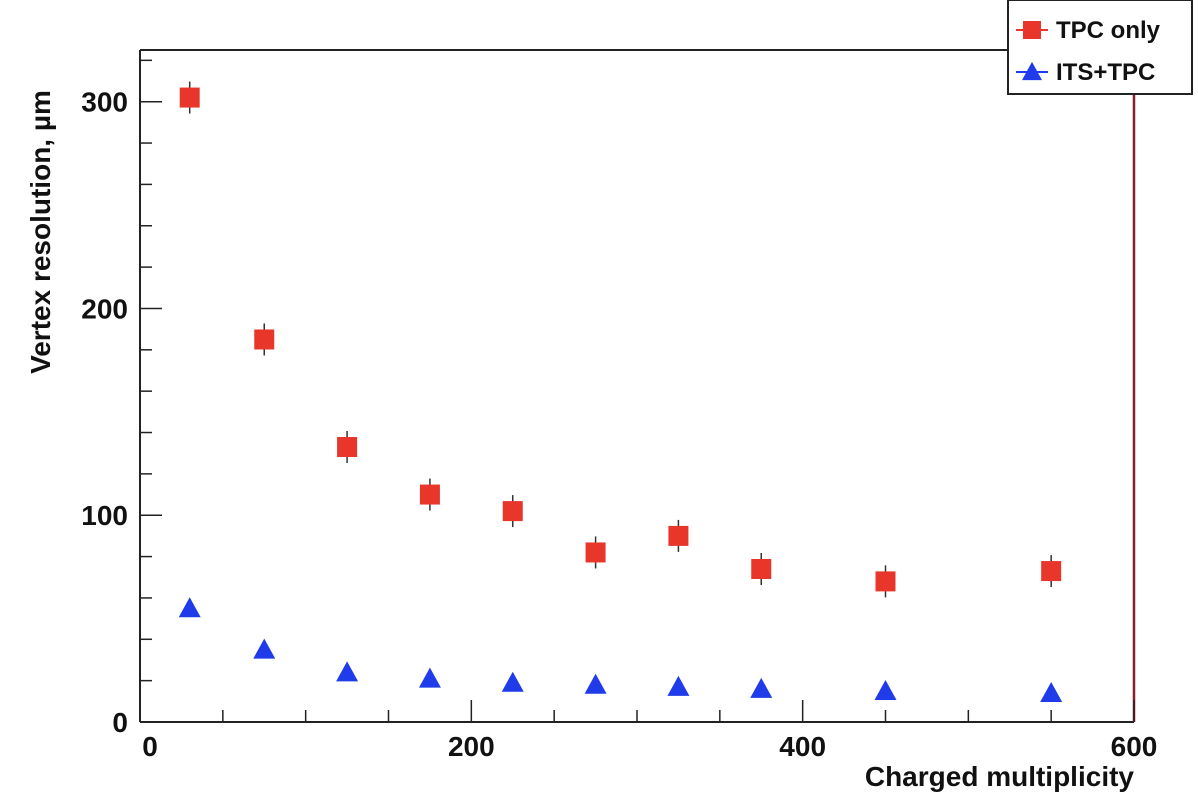 The image size is (1198, 796). I want to click on y-tick-label: 300, so click(104, 102).